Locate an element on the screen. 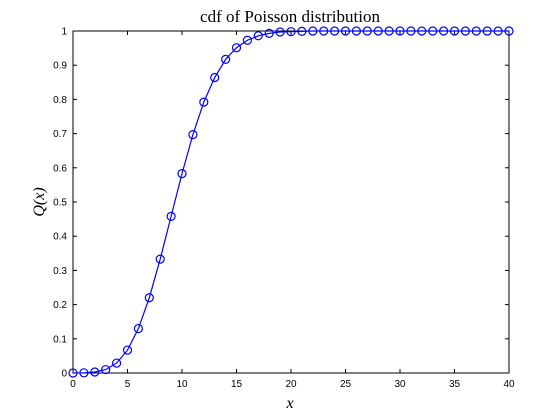 The width and height of the screenshot is (560, 420). x-tick-label: 0 is located at coordinates (73, 384).